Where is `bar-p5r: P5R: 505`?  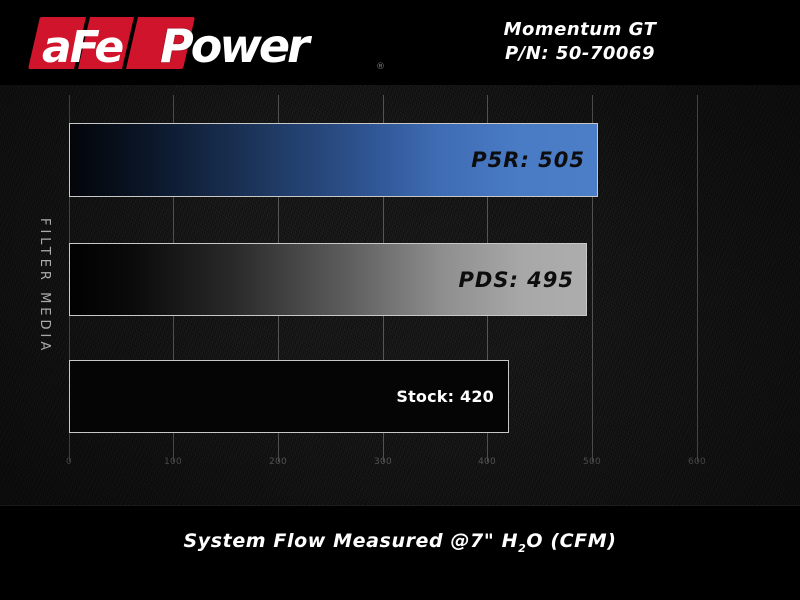
bar-p5r: P5R: 505 is located at coordinates (333, 160).